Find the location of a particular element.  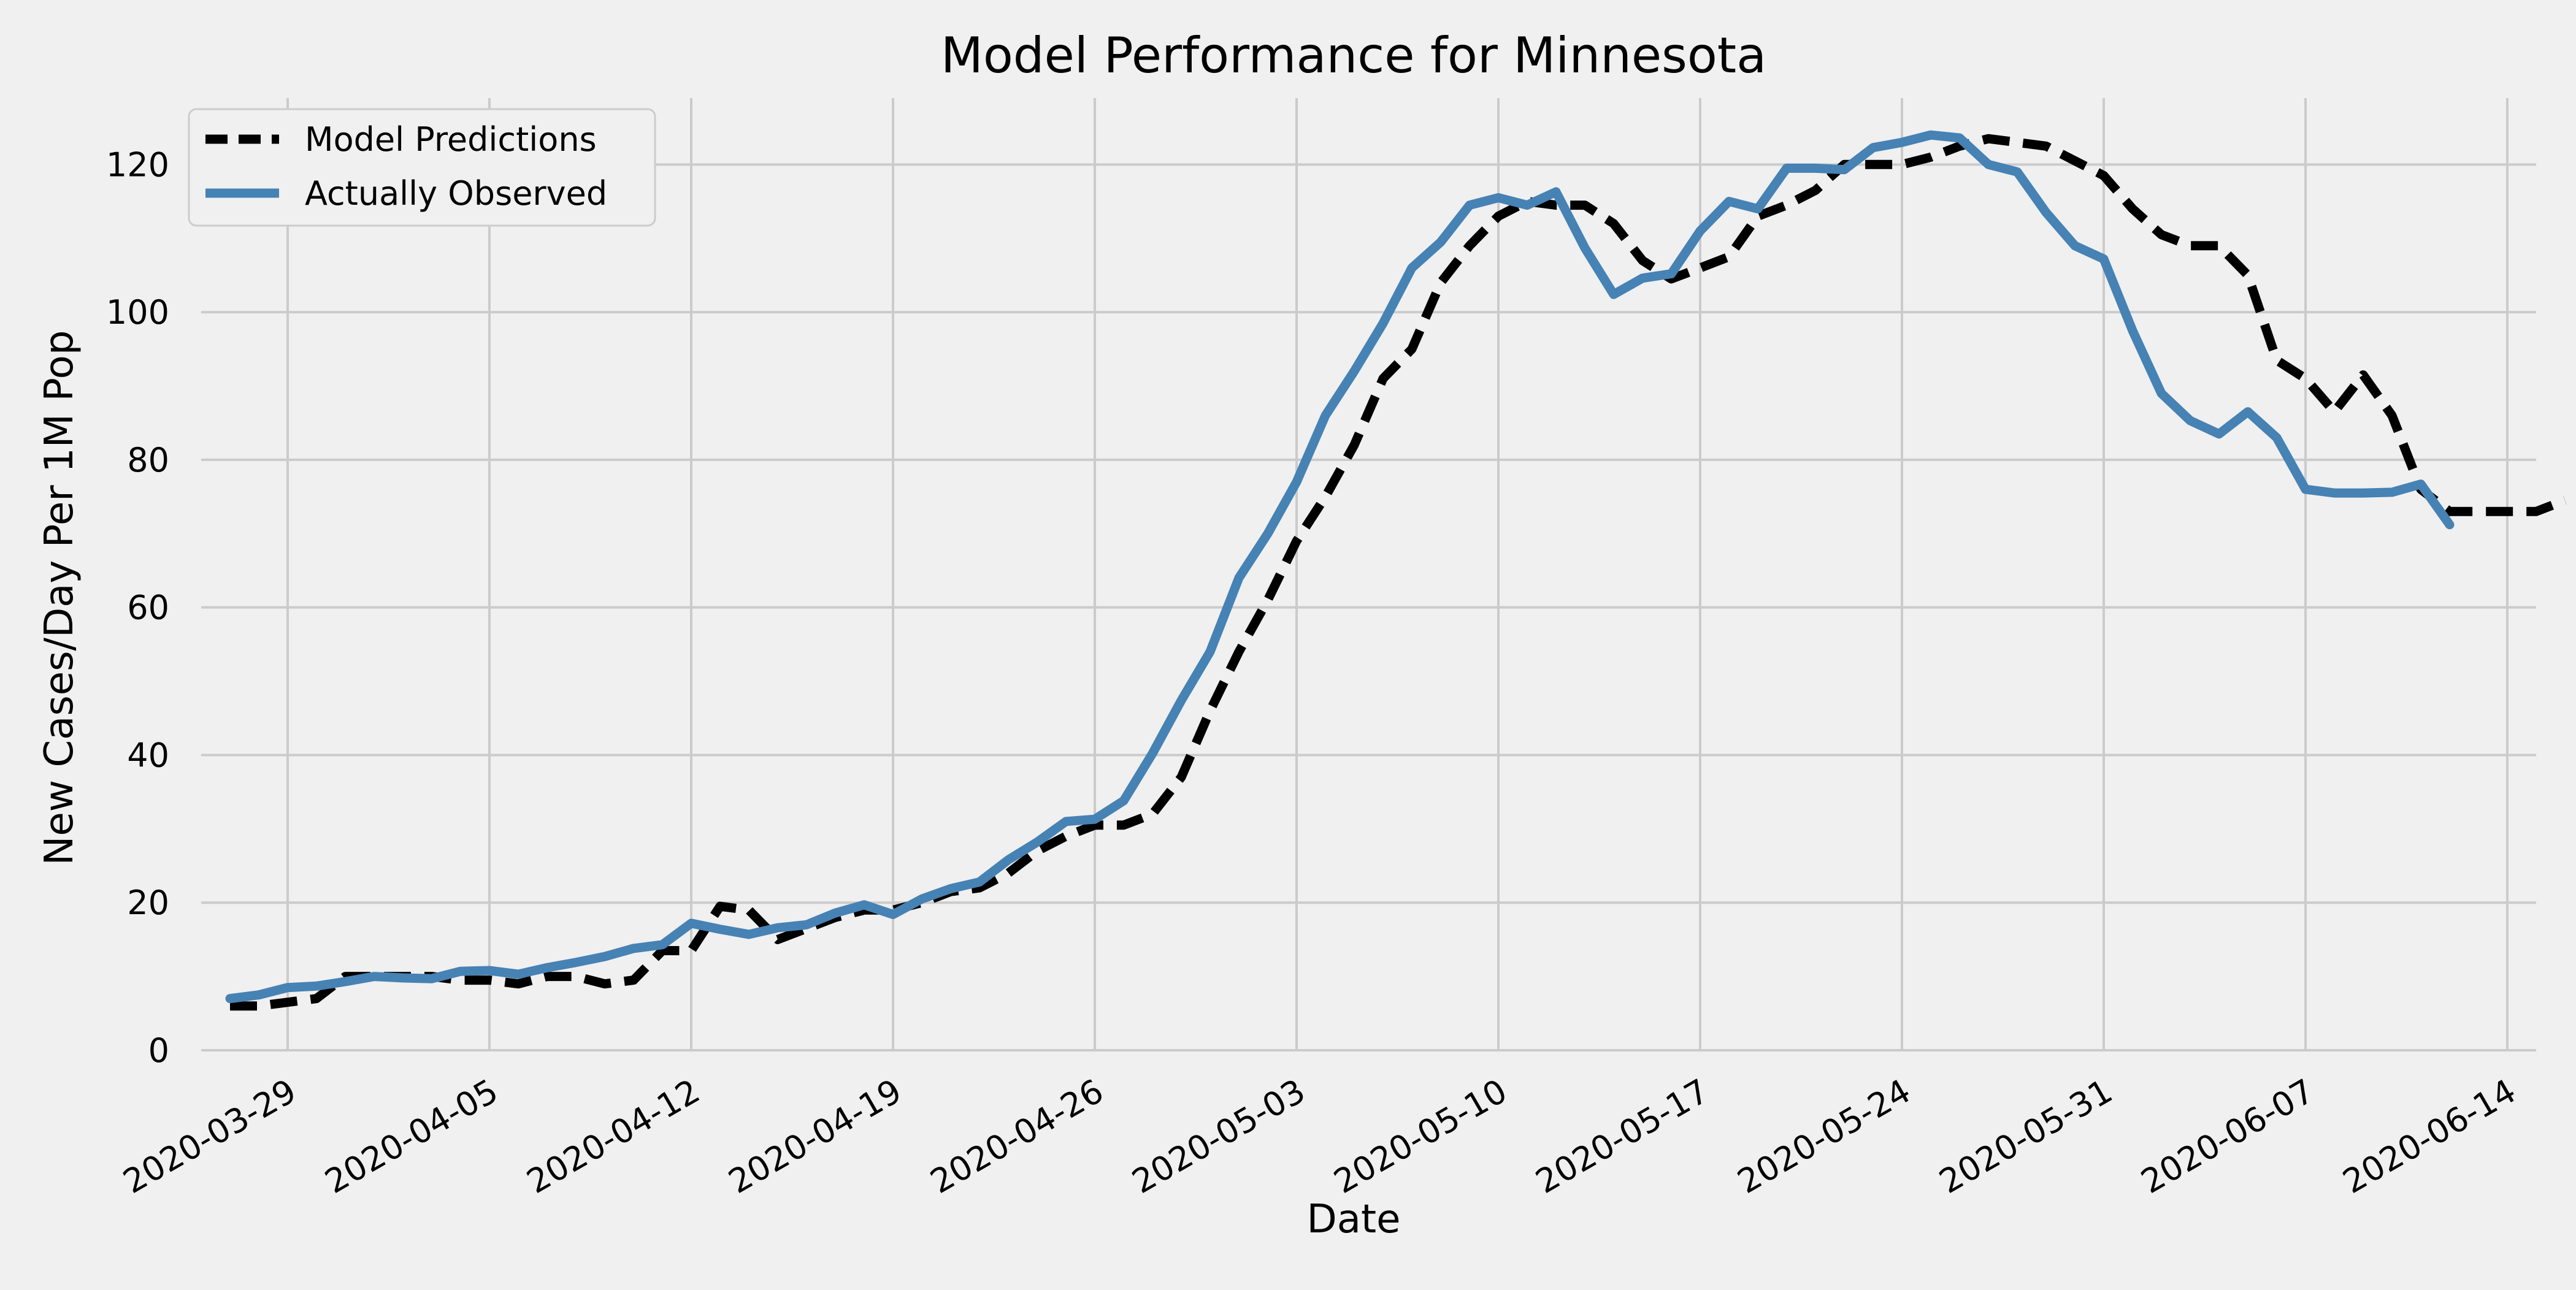

x-tick-label: 2020-05-03 is located at coordinates (1218, 1136).